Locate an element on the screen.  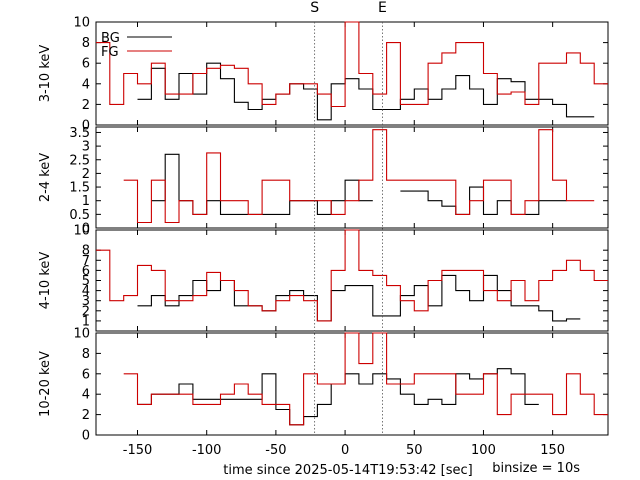
marker-label-s: S is located at coordinates (314, 8).